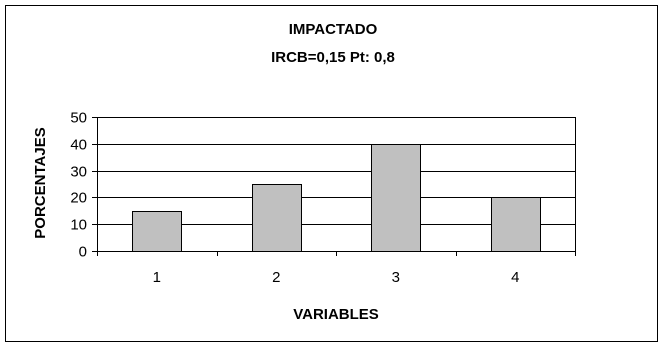  What do you see at coordinates (336, 277) in the screenshot?
I see `x-tick-labels: 1 2 3 4` at bounding box center [336, 277].